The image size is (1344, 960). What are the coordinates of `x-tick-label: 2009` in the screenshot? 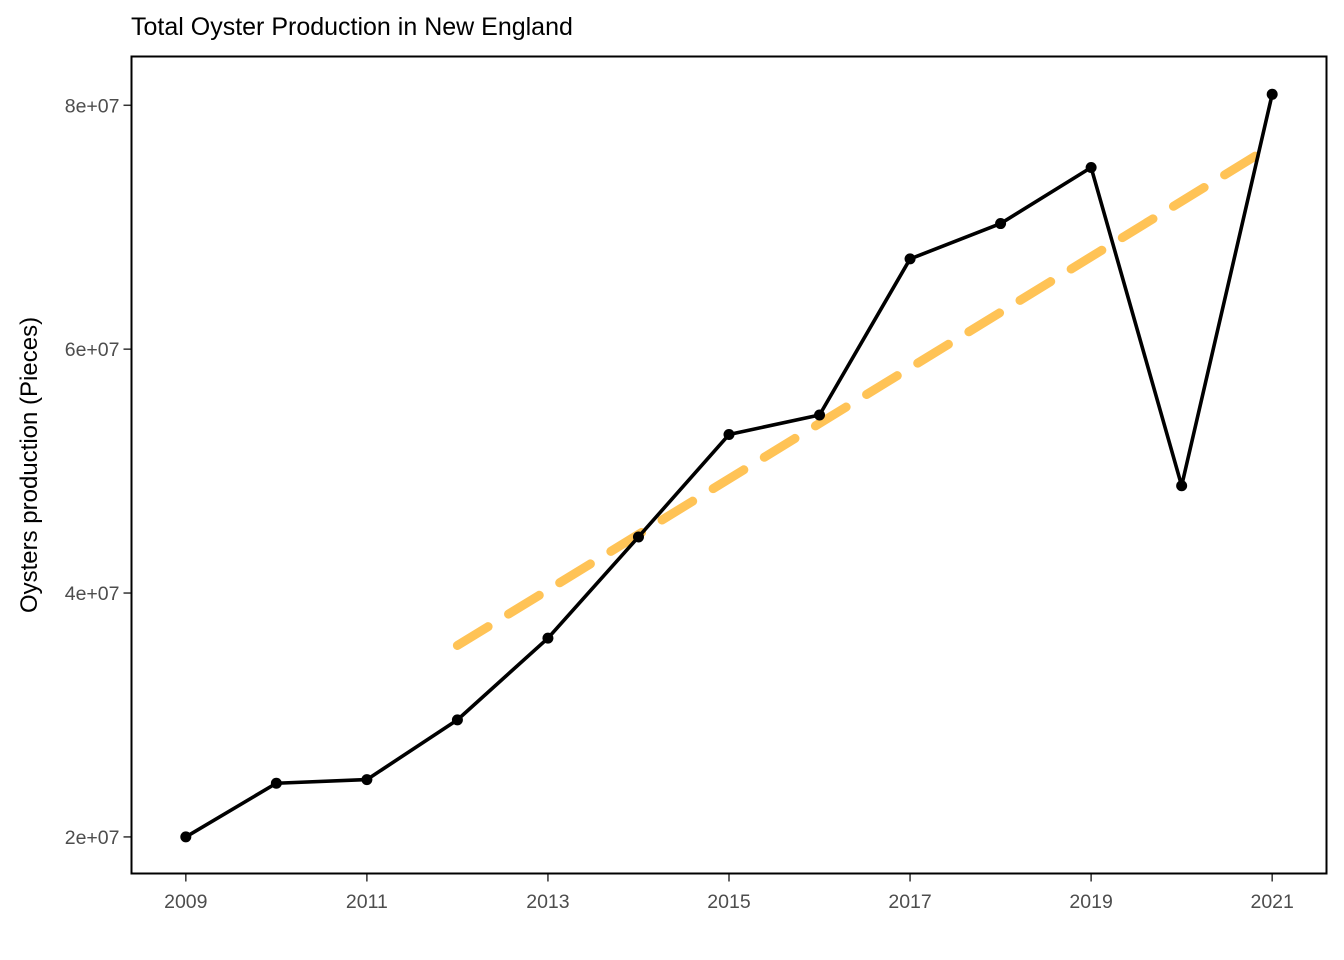 It's located at (185, 902).